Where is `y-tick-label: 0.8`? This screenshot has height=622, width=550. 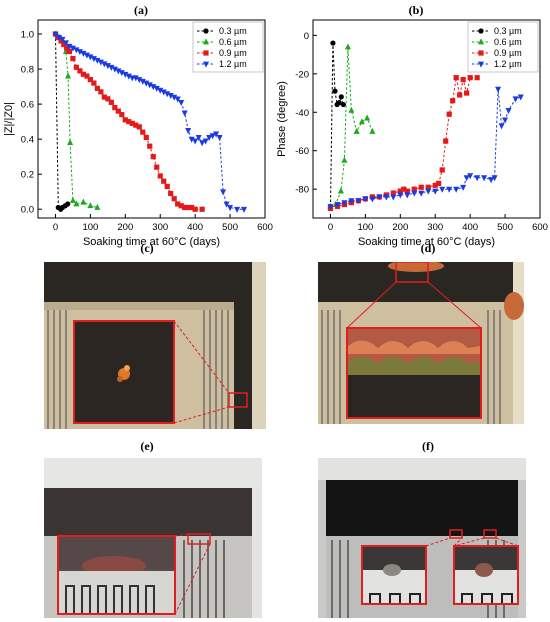
y-tick-label: 0.8 is located at coordinates (27, 70).